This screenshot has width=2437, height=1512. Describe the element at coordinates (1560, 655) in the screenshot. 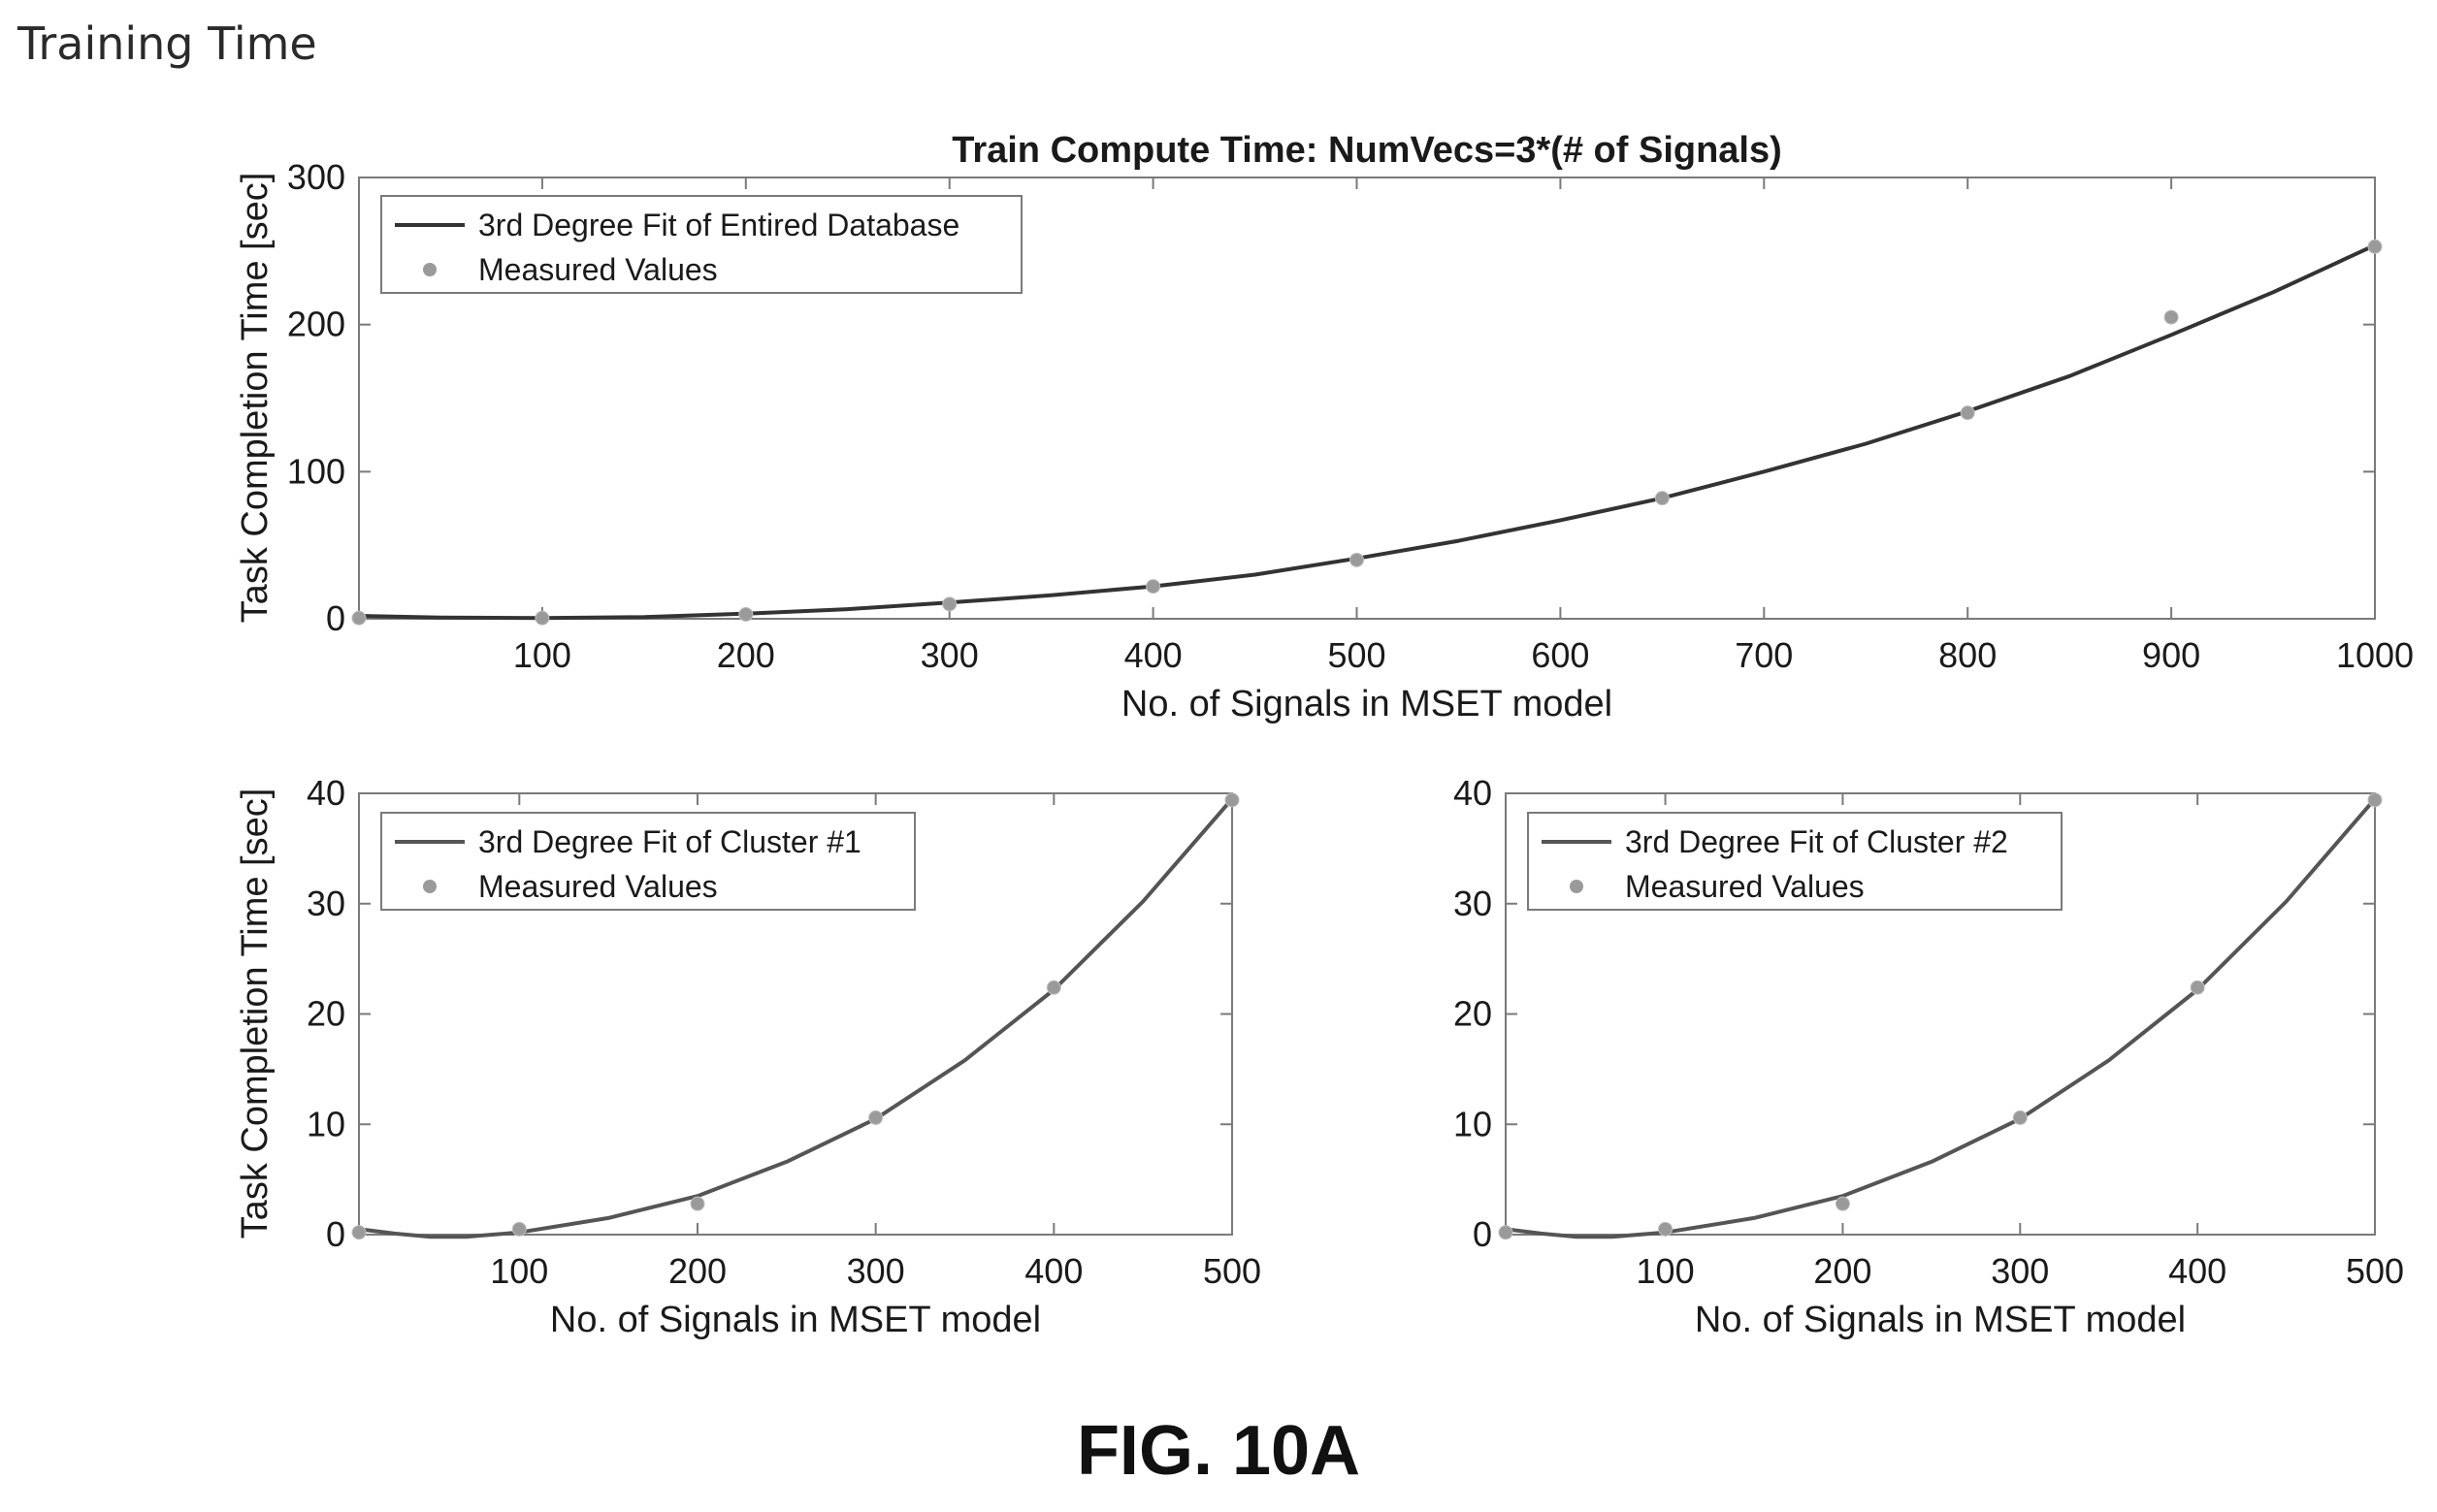

I see `x-tick-label: 600` at that location.